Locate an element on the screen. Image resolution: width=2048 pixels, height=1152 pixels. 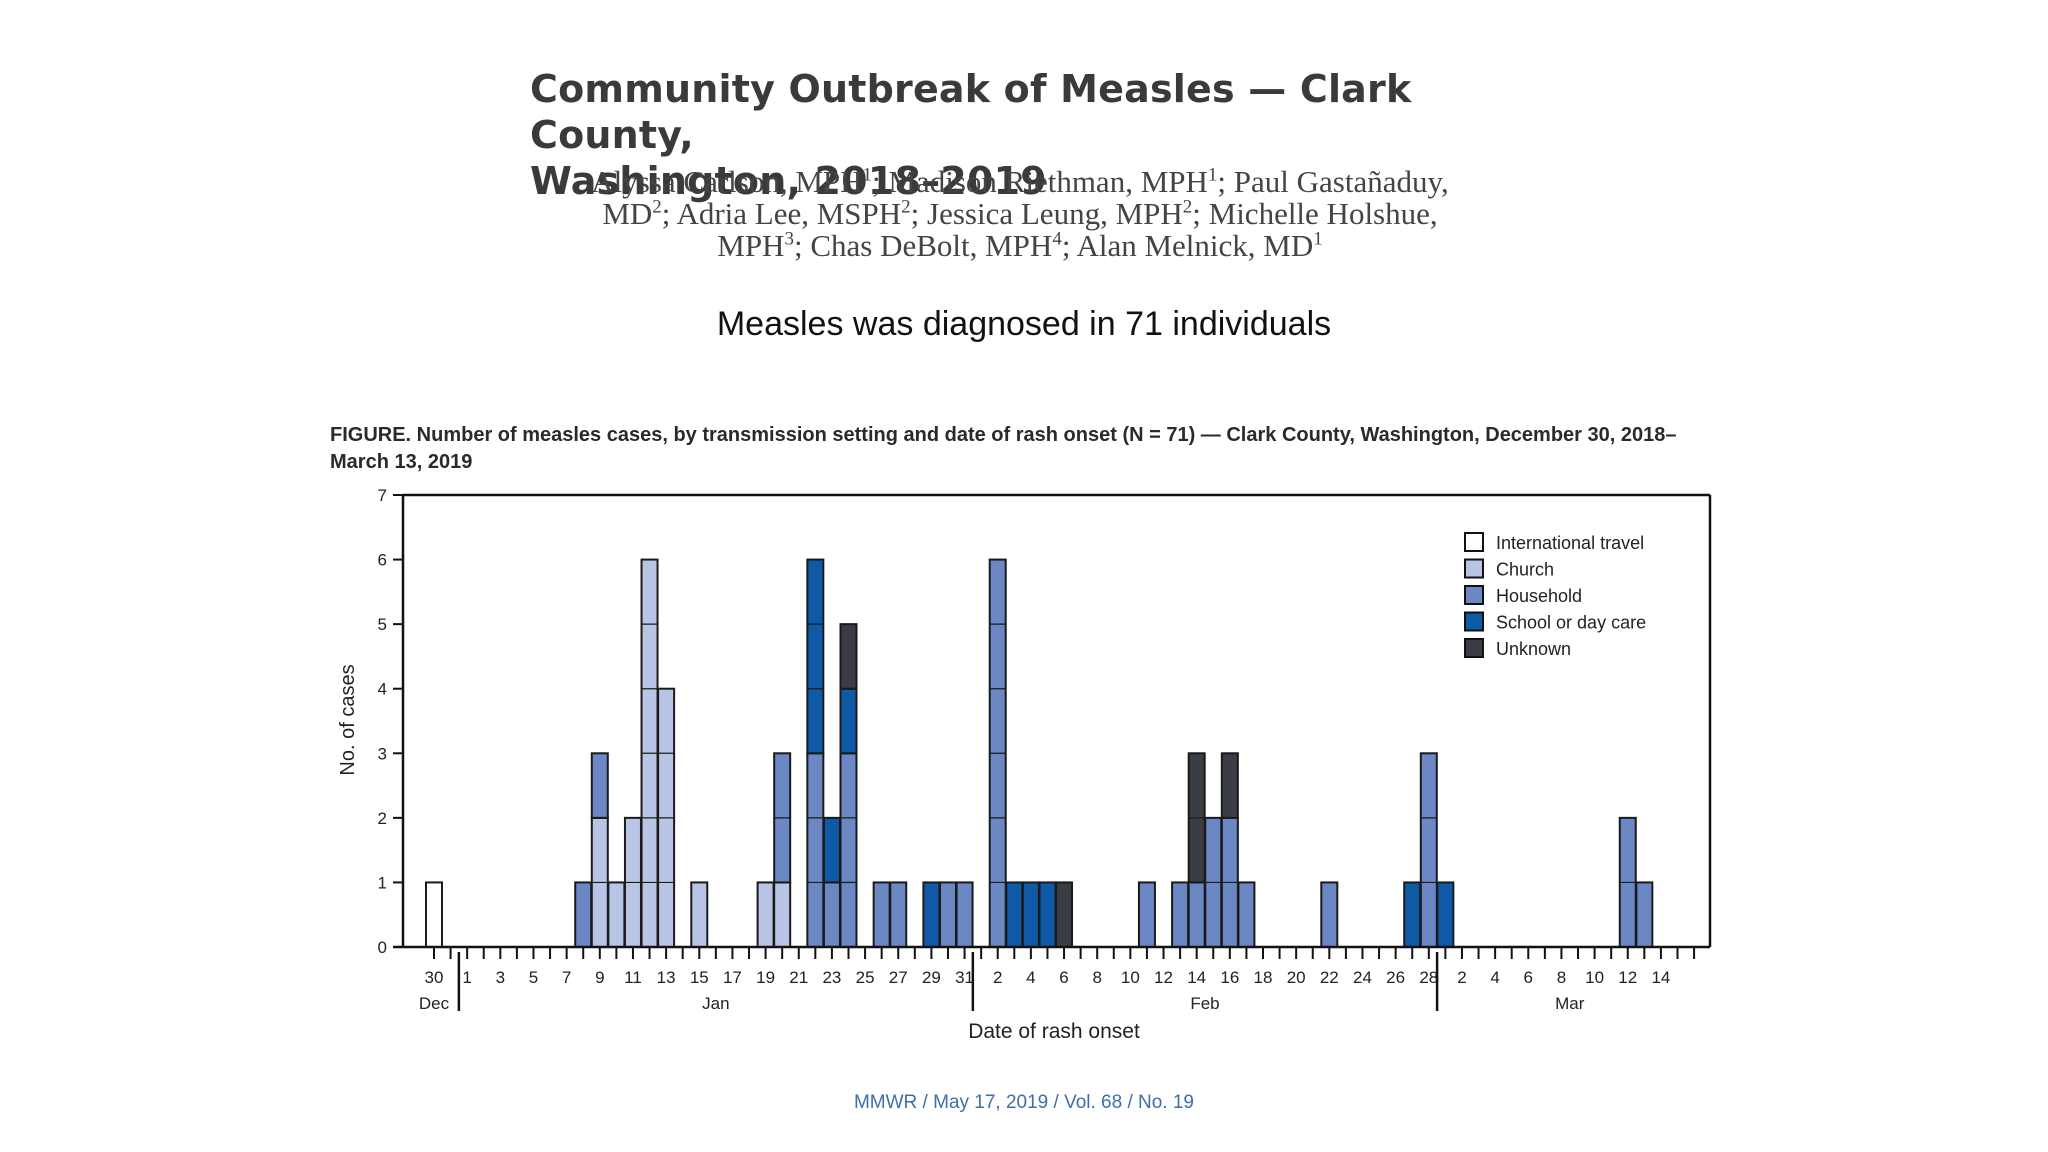
y-tick-label: 2 is located at coordinates (382, 818).